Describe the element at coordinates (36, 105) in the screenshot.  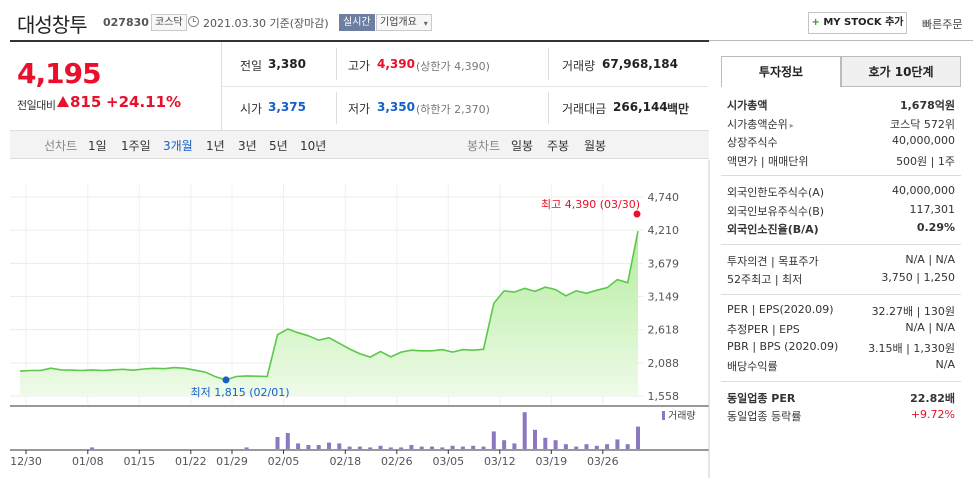
I see `prev-day-label: 전일대비` at that location.